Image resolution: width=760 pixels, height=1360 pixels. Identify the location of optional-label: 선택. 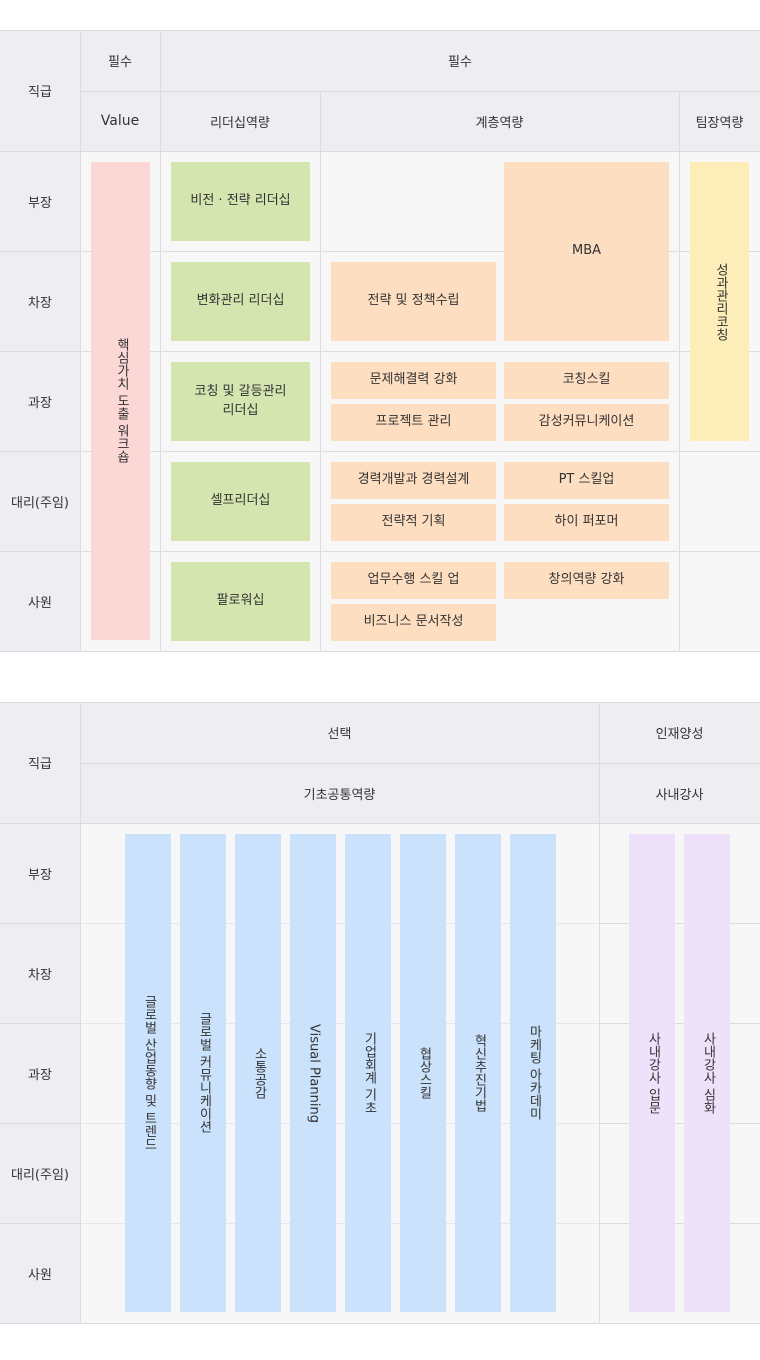
(339, 734).